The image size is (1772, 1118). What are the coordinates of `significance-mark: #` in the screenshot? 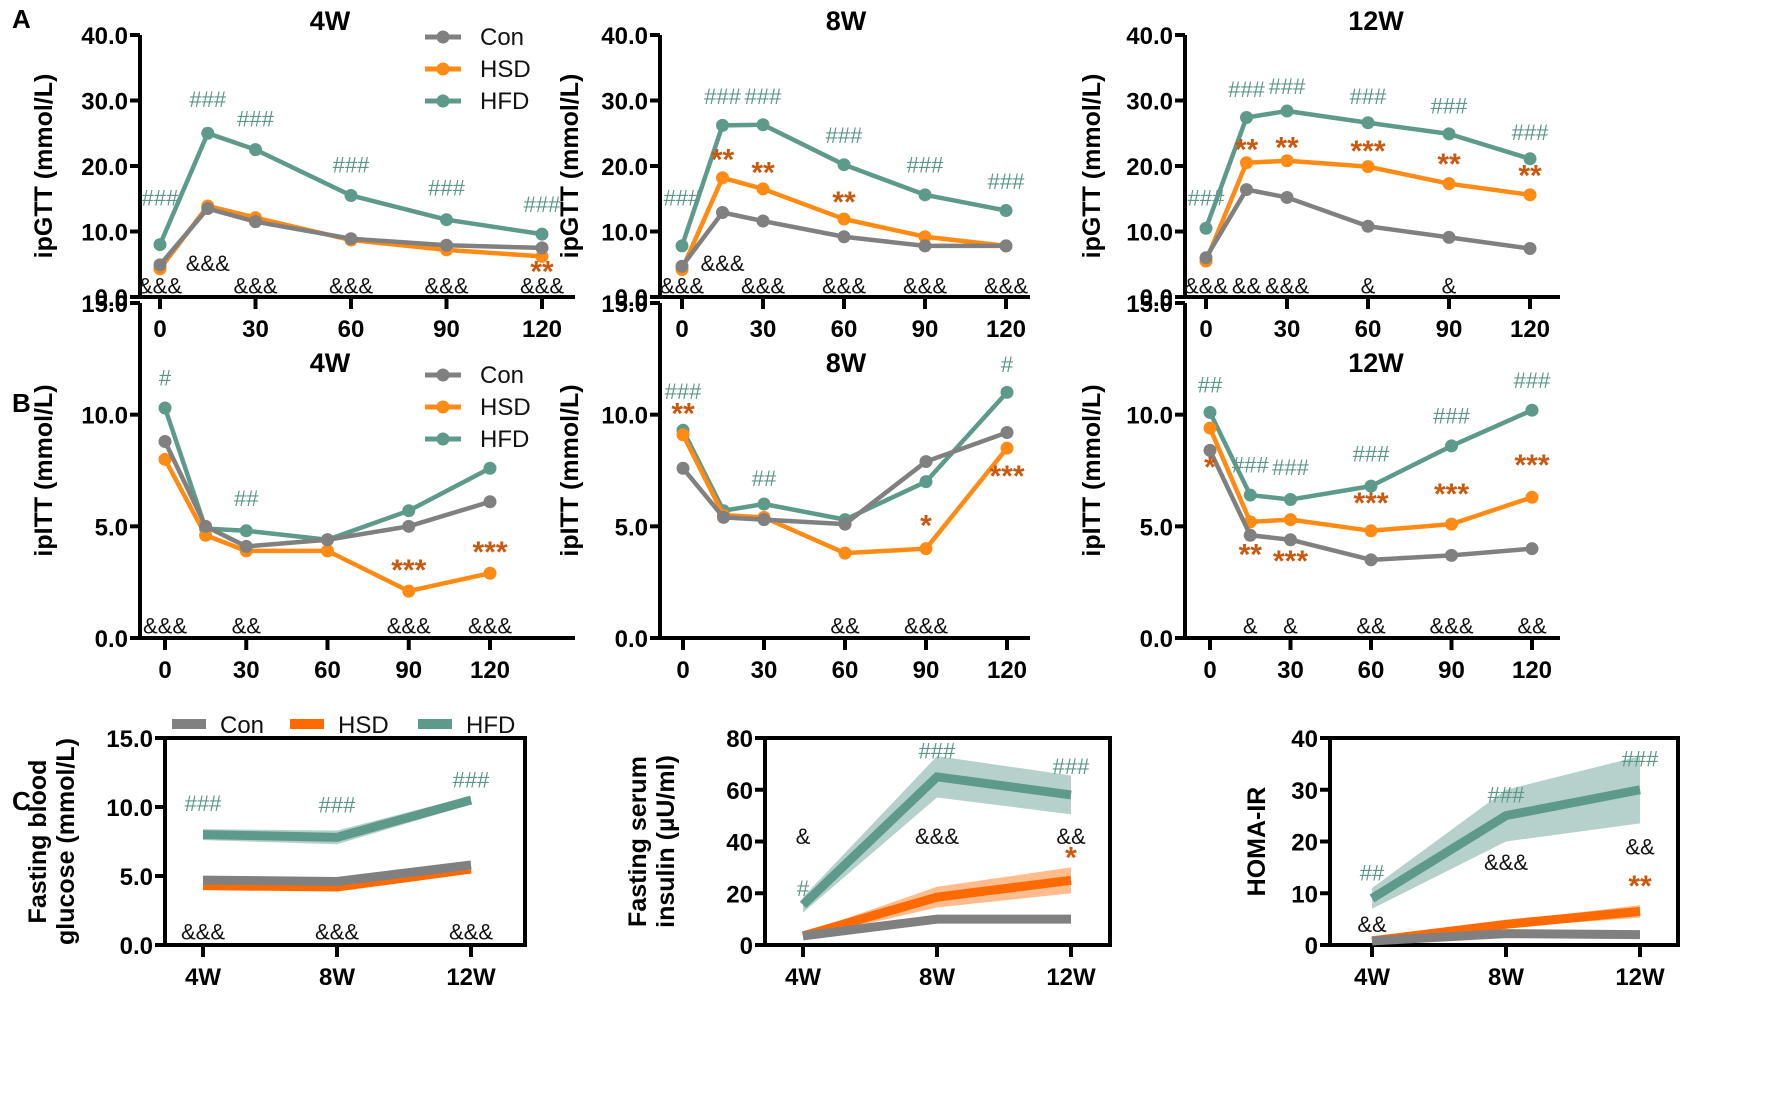 It's located at (165, 378).